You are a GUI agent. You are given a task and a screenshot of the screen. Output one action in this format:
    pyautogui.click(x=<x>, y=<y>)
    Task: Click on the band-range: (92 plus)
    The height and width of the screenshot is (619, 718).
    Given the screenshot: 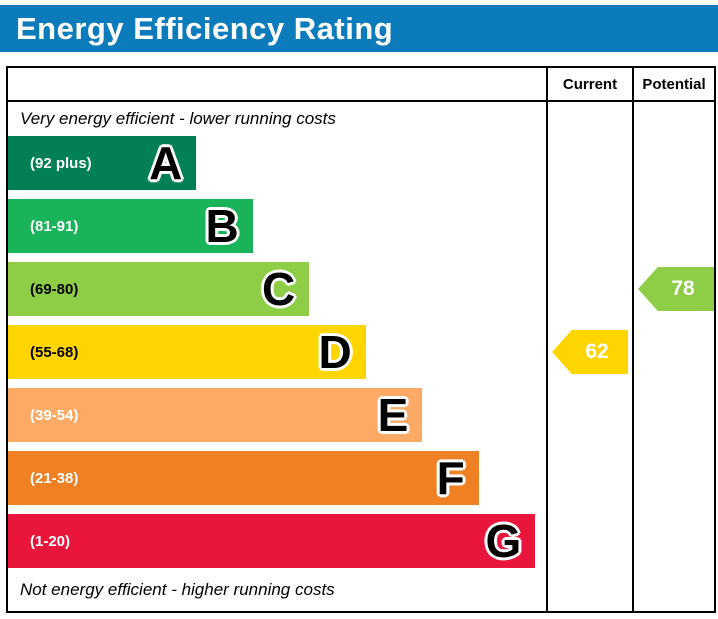 What is the action you would take?
    pyautogui.click(x=61, y=163)
    